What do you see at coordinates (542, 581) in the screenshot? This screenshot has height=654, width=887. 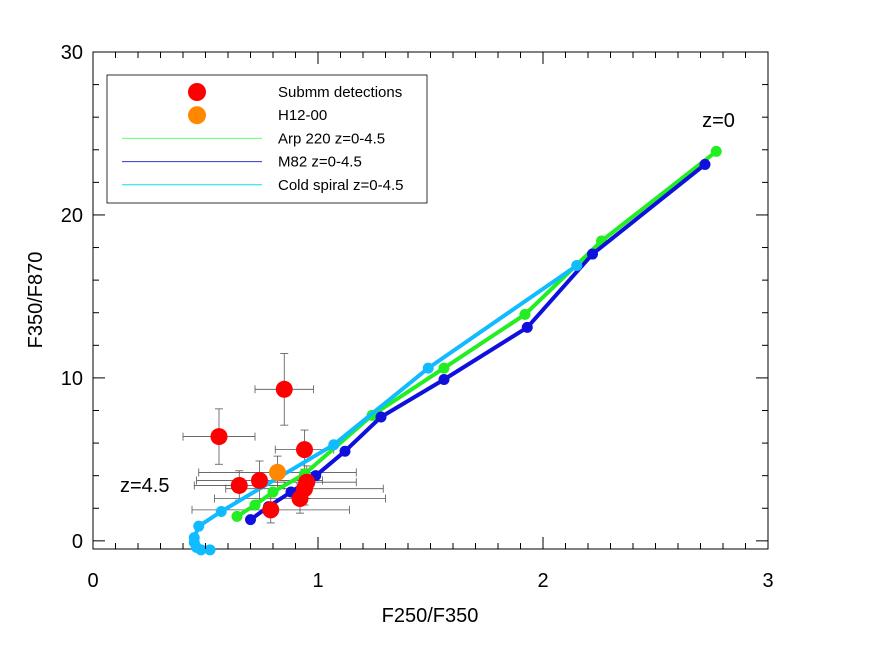 I see `x-tick-label: 2` at bounding box center [542, 581].